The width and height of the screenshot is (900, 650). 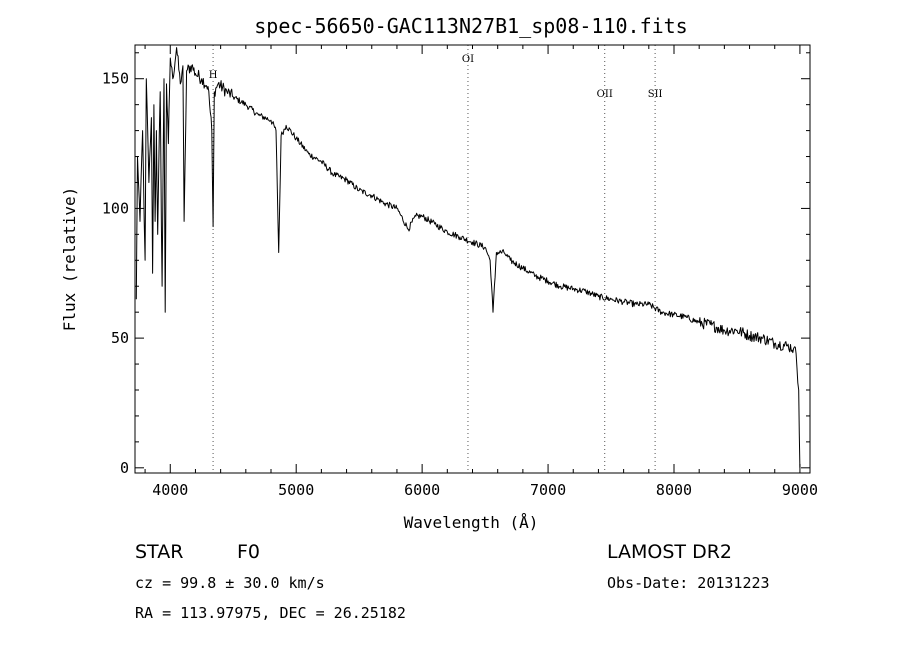 I want to click on coordinates: RA = 113.97975, DEC = 26.25182, so click(x=270, y=613).